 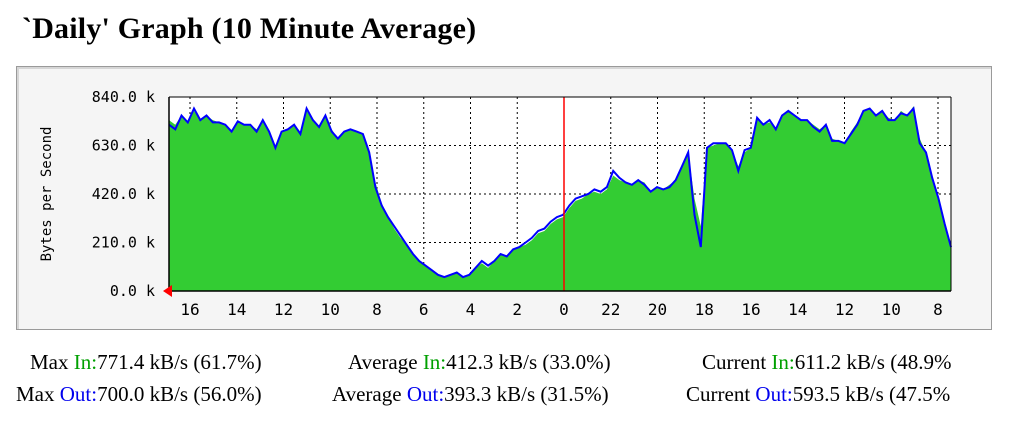 I want to click on x-tick-label: 18, so click(x=704, y=309).